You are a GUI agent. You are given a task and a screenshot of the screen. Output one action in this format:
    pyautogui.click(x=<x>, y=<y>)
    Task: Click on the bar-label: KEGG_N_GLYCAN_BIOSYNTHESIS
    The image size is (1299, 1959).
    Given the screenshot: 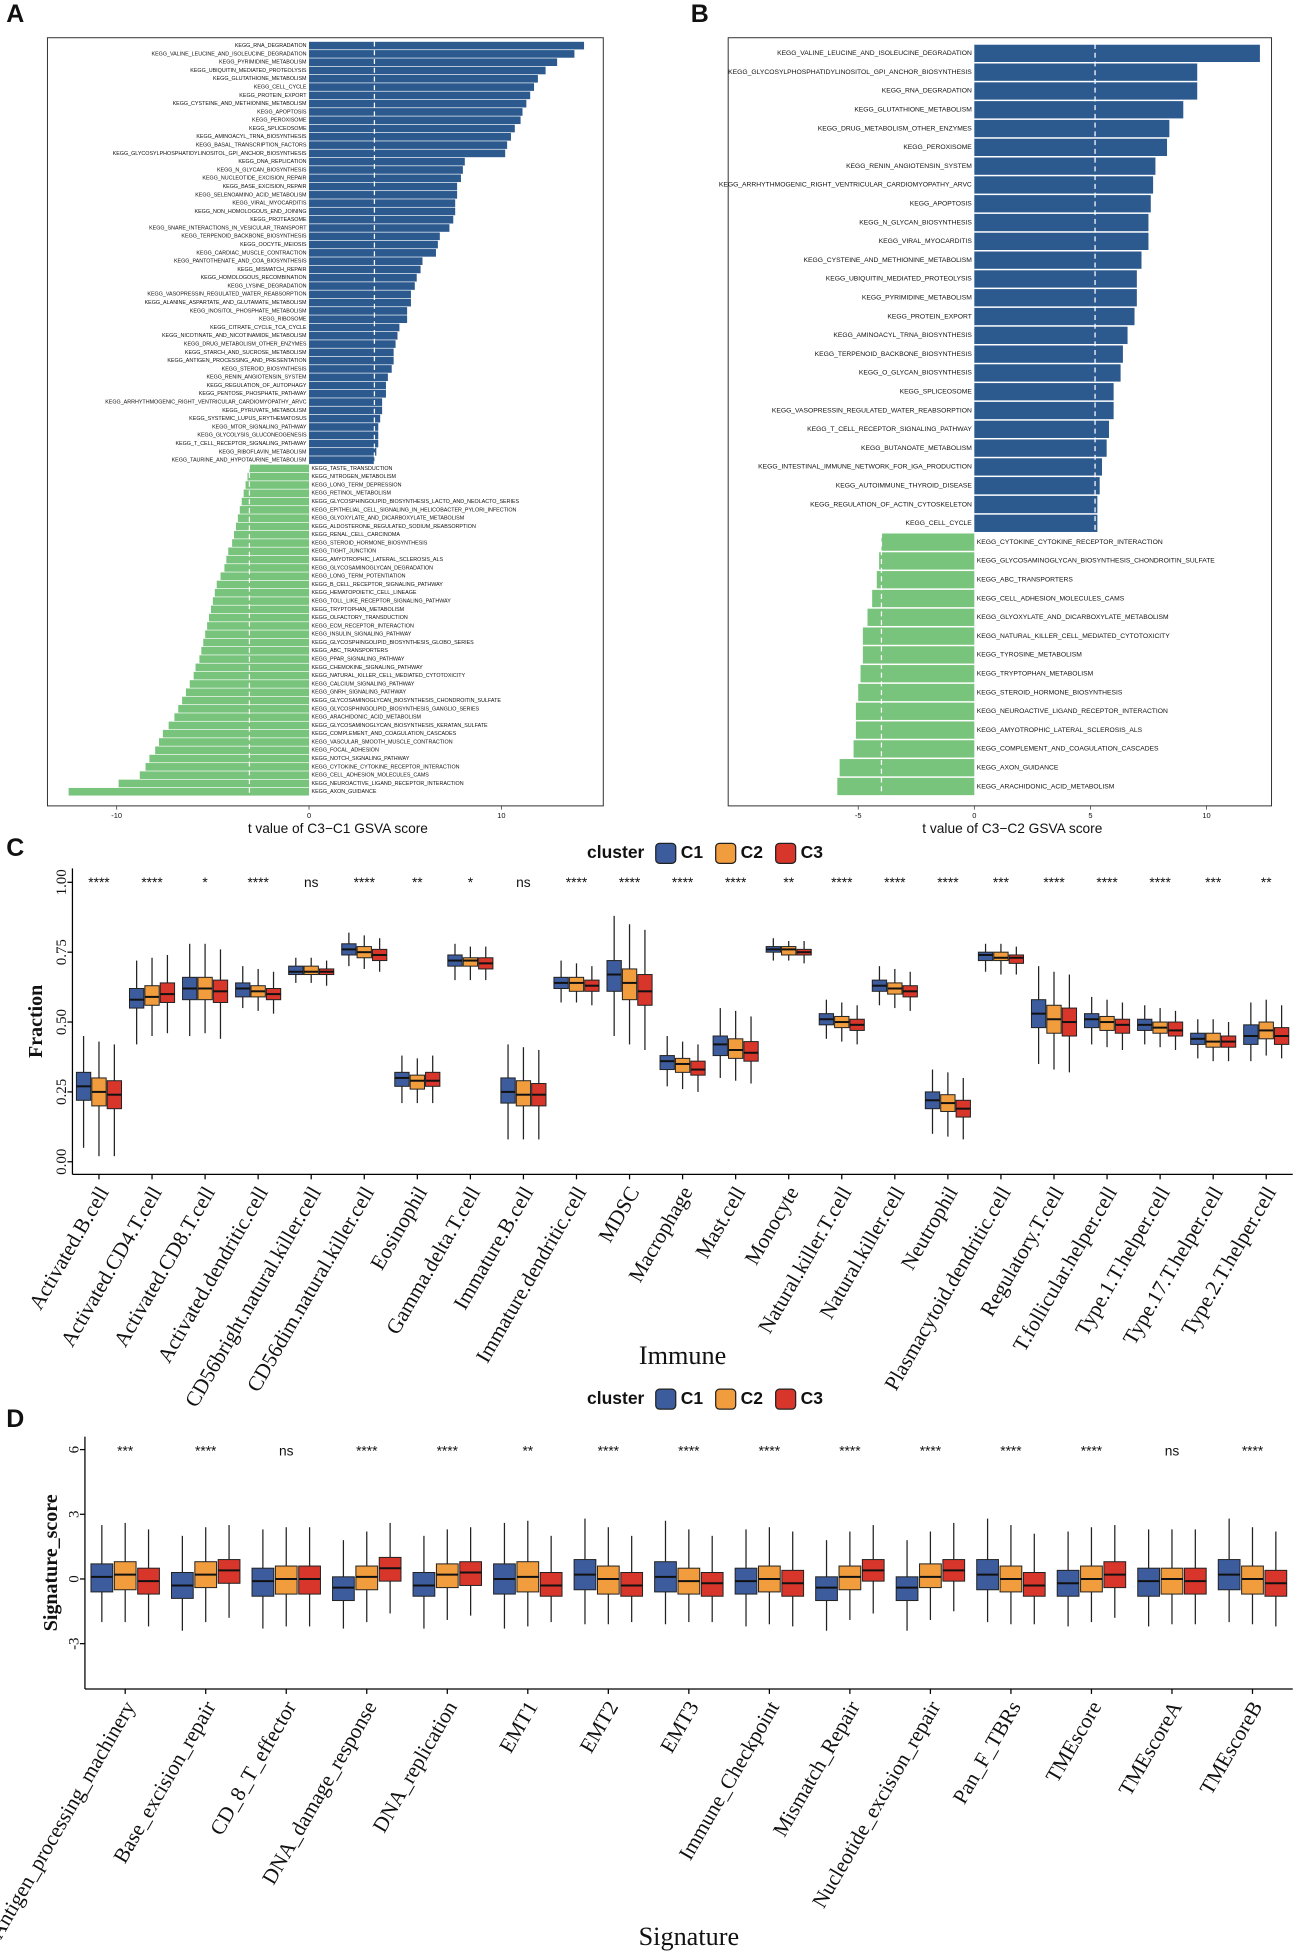 What is the action you would take?
    pyautogui.click(x=262, y=170)
    